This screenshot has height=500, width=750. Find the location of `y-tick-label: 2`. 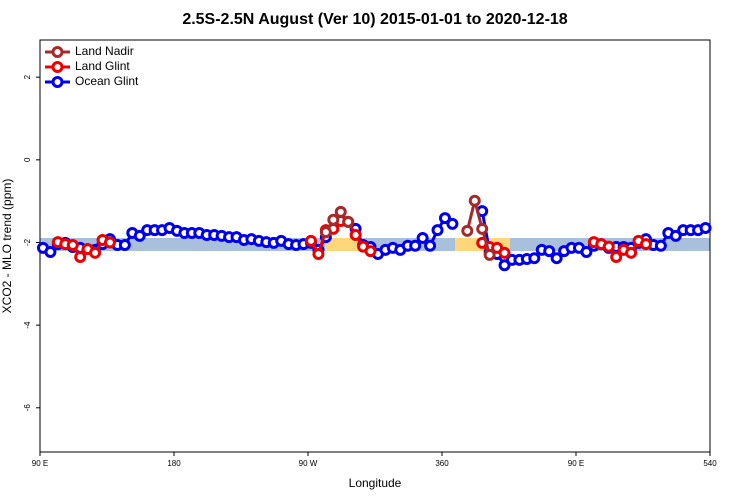

y-tick-label: 2 is located at coordinates (27, 76).